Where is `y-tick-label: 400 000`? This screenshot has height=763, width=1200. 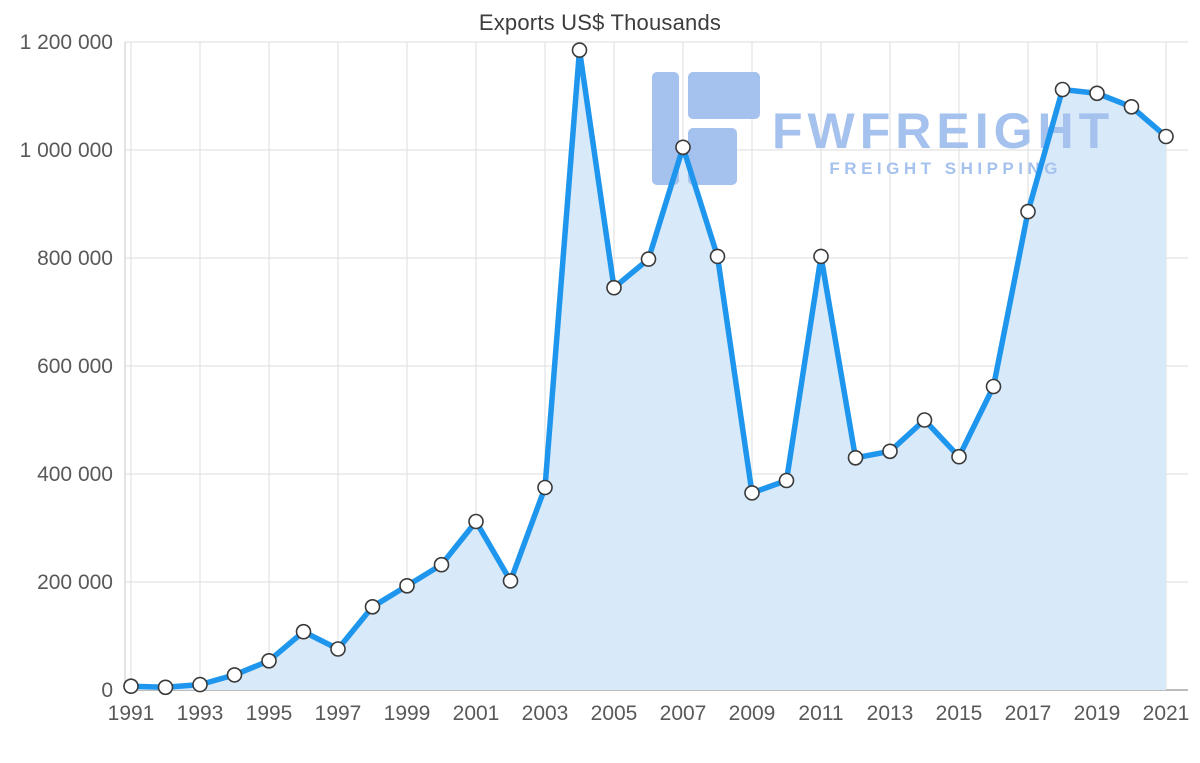
y-tick-label: 400 000 is located at coordinates (75, 474).